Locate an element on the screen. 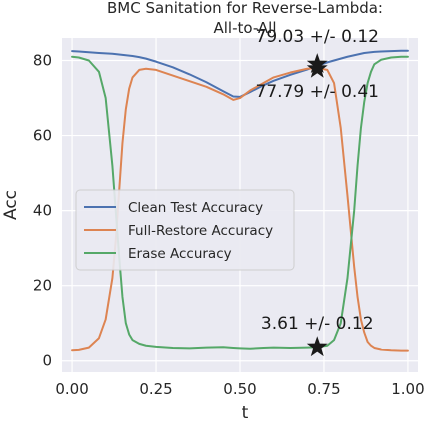 The width and height of the screenshot is (426, 422). legend-box is located at coordinates (185, 230).